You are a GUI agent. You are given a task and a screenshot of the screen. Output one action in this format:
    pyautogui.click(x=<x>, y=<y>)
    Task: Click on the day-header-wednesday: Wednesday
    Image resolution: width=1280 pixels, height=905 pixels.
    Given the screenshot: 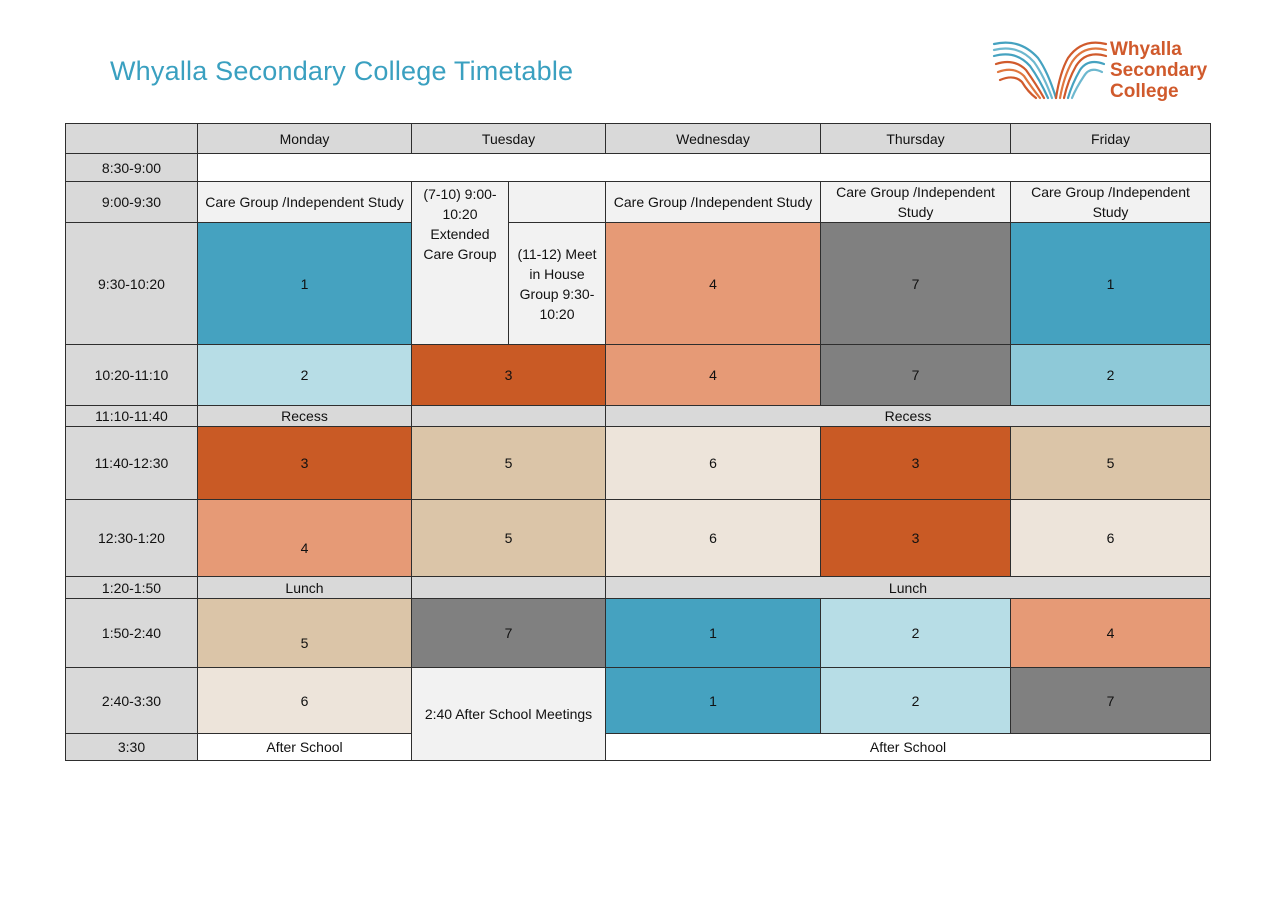 What is the action you would take?
    pyautogui.click(x=713, y=138)
    